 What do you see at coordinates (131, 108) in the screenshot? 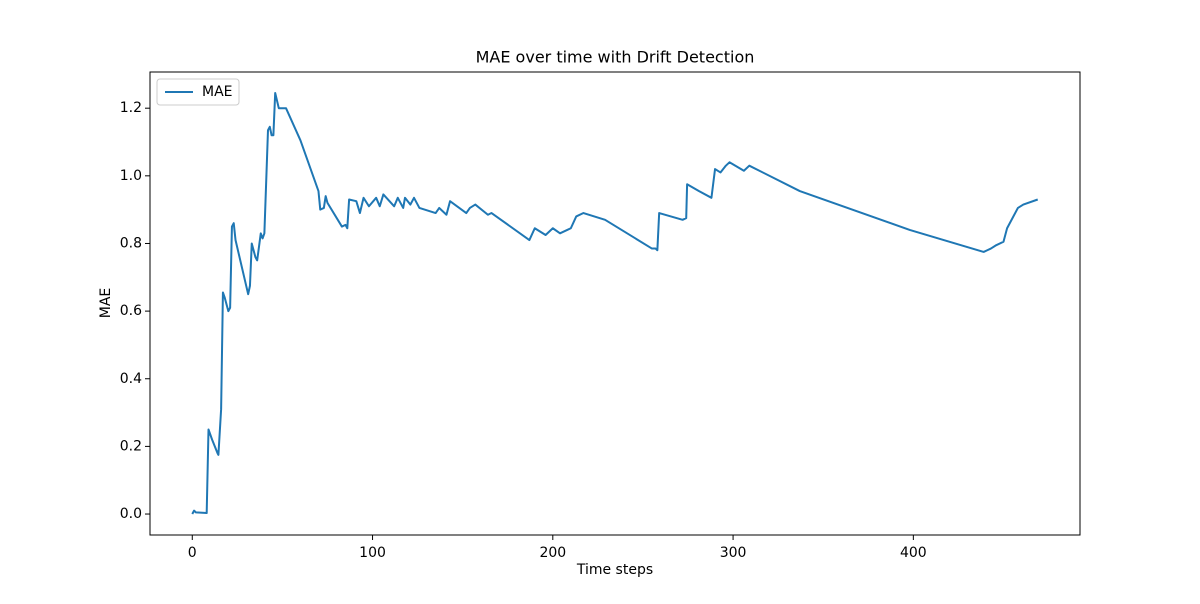
I see `y-tick-label: 1.2` at bounding box center [131, 108].